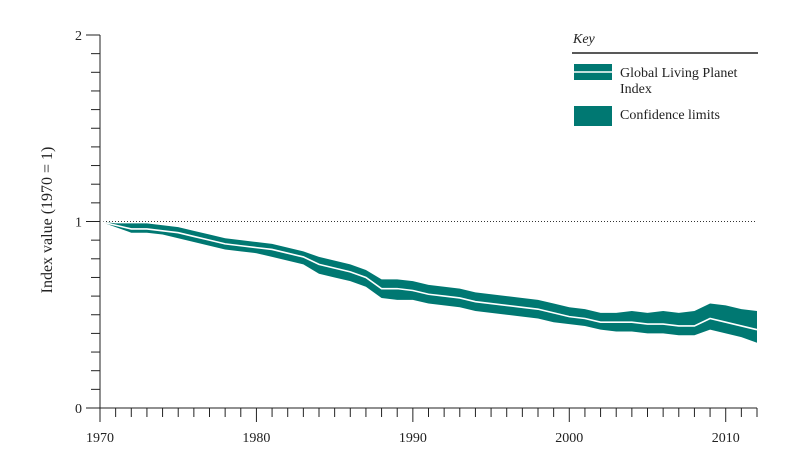 The width and height of the screenshot is (800, 470). What do you see at coordinates (584, 39) in the screenshot?
I see `legend-title: Key` at bounding box center [584, 39].